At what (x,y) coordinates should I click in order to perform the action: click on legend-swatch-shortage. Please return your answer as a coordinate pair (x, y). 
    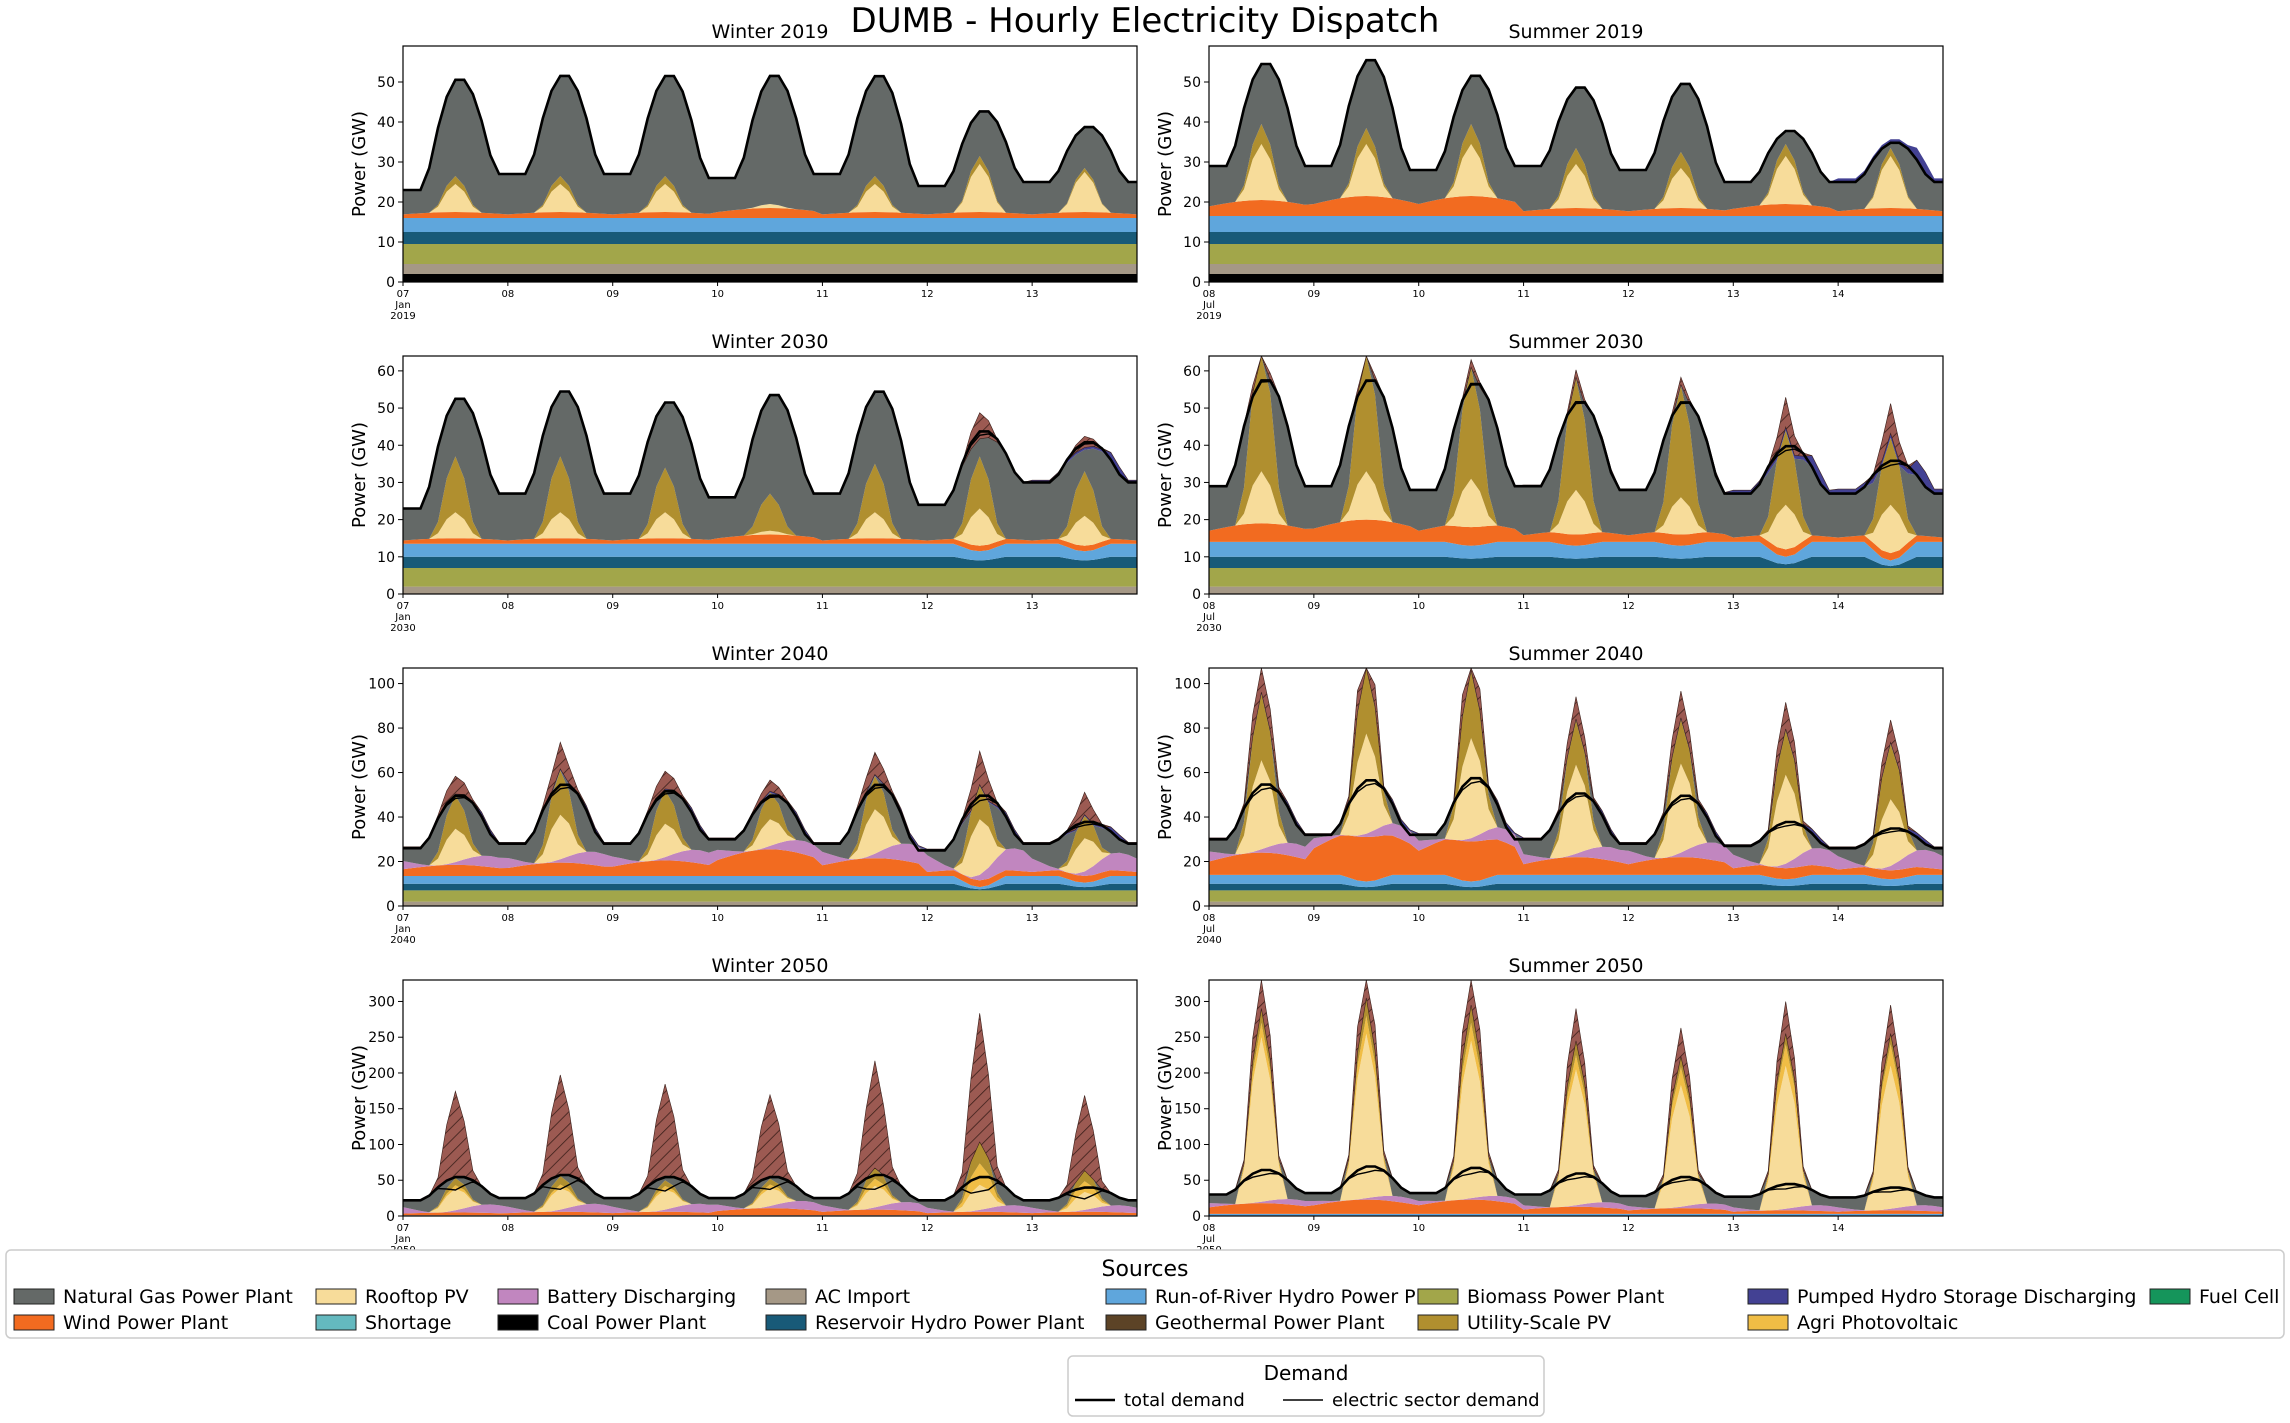
    Looking at the image, I should click on (336, 1322).